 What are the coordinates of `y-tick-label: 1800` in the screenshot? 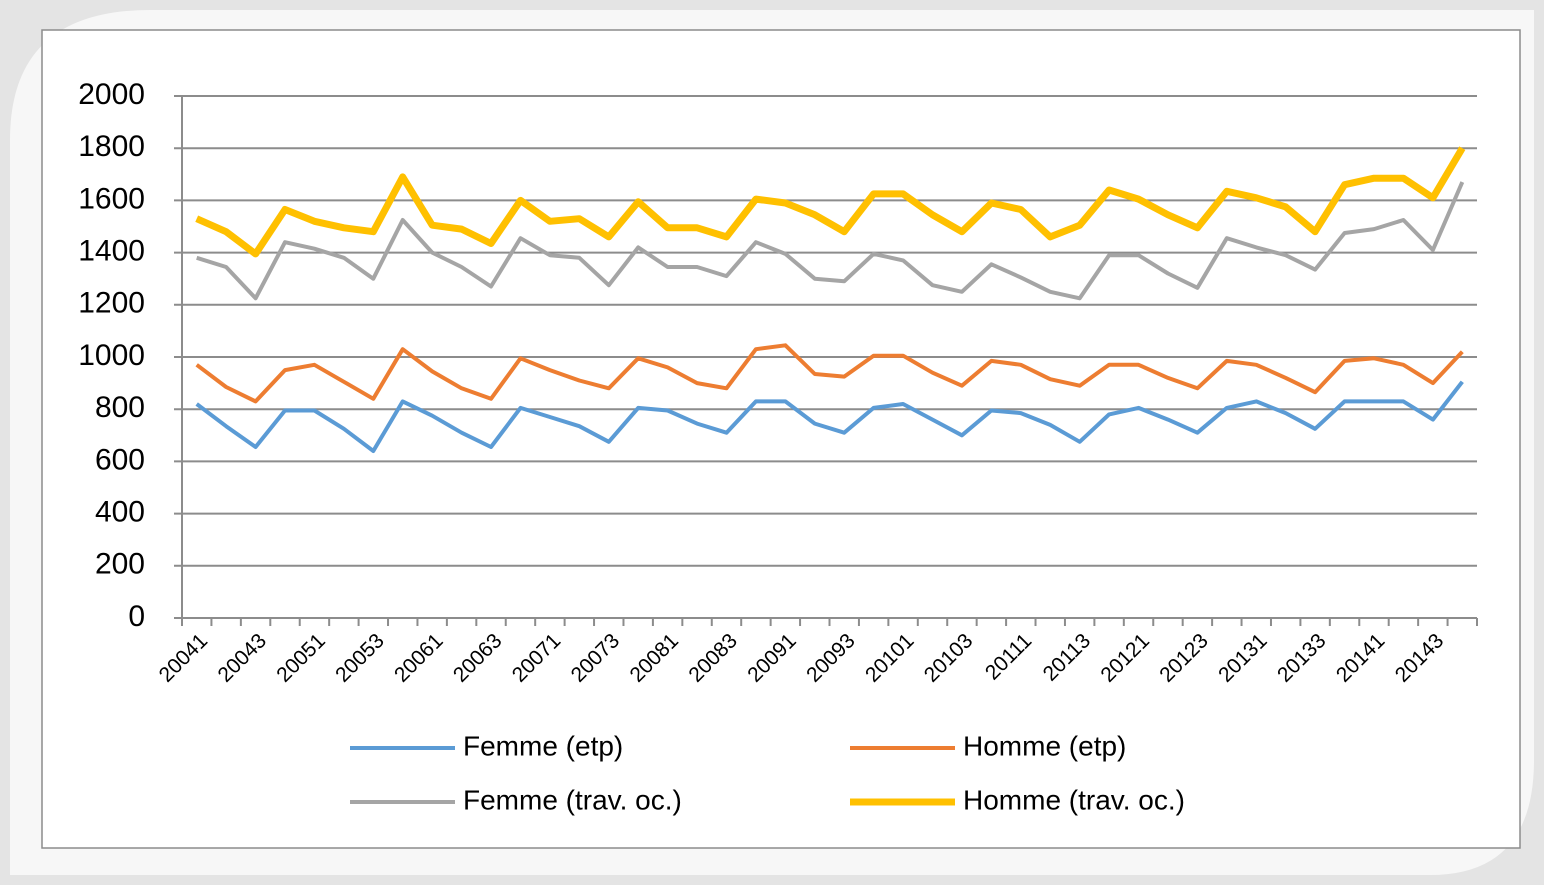 It's located at (111, 146).